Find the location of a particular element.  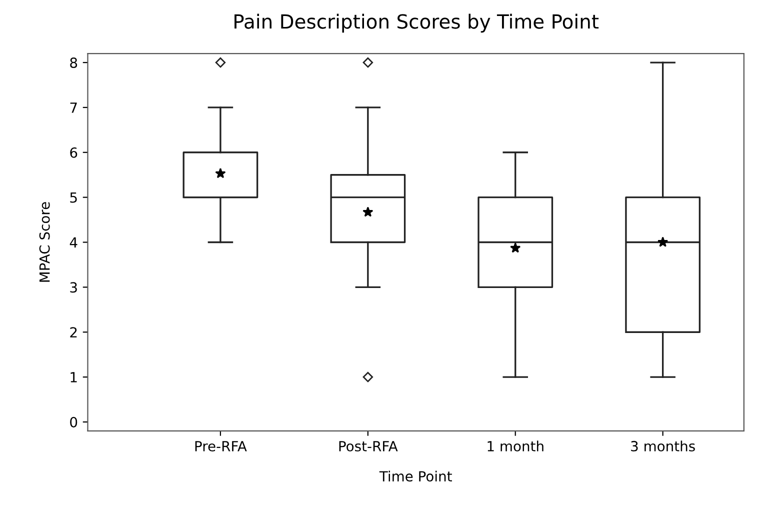

y-tick-label: 7 is located at coordinates (73, 107).